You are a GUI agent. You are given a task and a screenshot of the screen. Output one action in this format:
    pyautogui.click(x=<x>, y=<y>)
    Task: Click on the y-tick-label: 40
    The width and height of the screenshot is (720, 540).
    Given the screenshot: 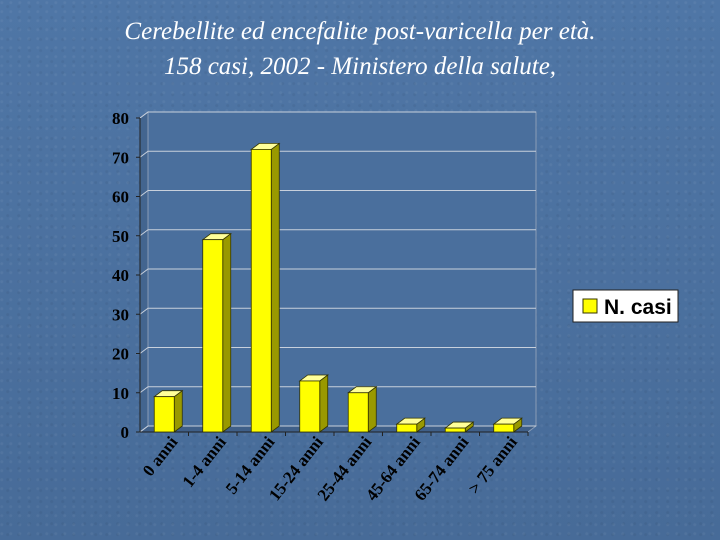 What is the action you would take?
    pyautogui.click(x=120, y=275)
    